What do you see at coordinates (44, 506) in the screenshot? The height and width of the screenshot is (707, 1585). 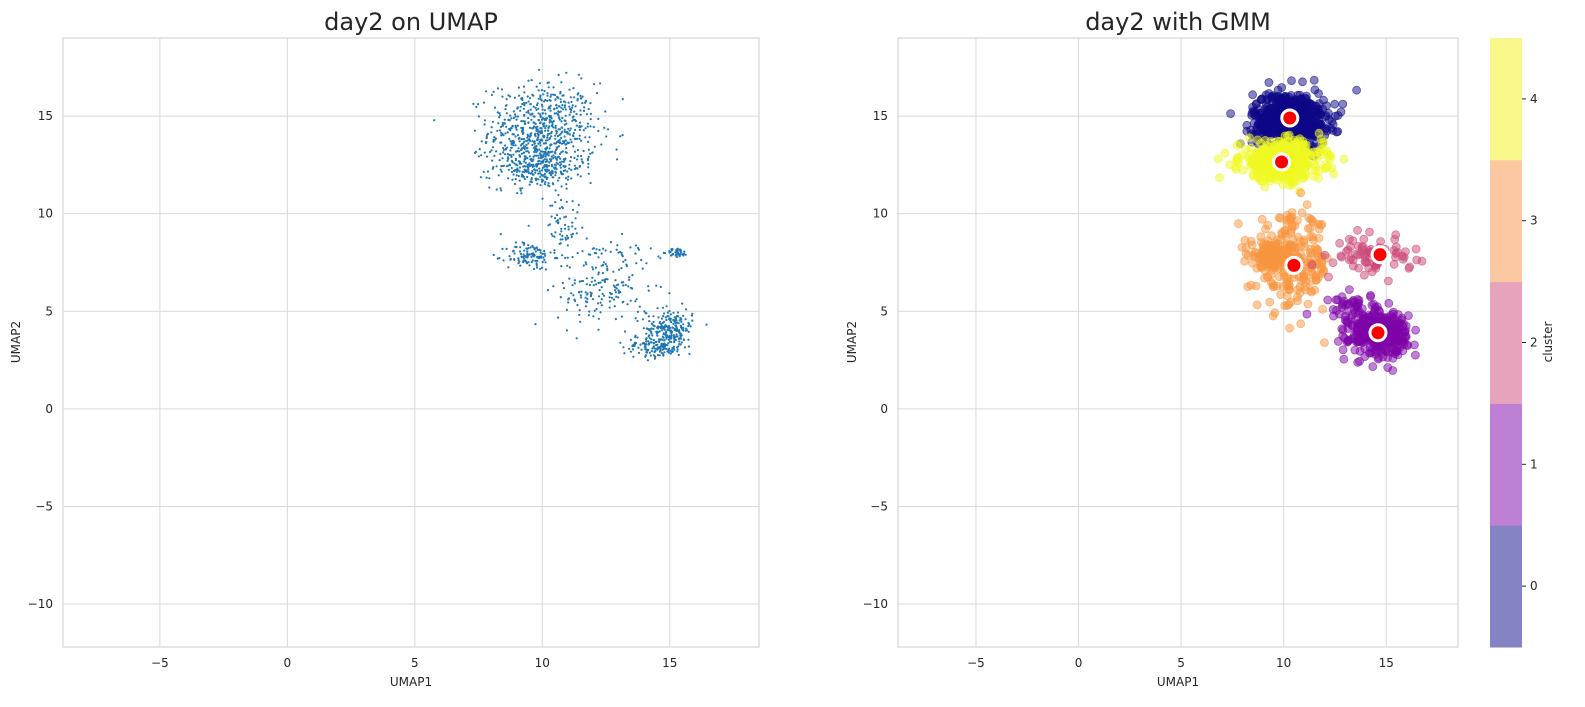 I see `left-y-tick-label: −5` at bounding box center [44, 506].